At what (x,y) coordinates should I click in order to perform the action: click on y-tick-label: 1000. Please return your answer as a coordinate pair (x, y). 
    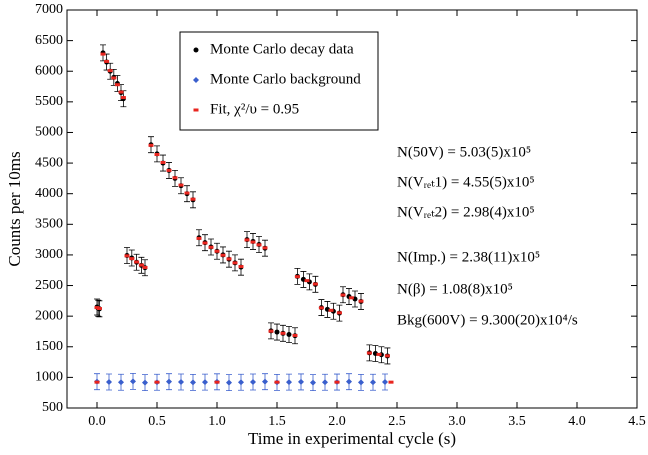
    Looking at the image, I should click on (49, 377).